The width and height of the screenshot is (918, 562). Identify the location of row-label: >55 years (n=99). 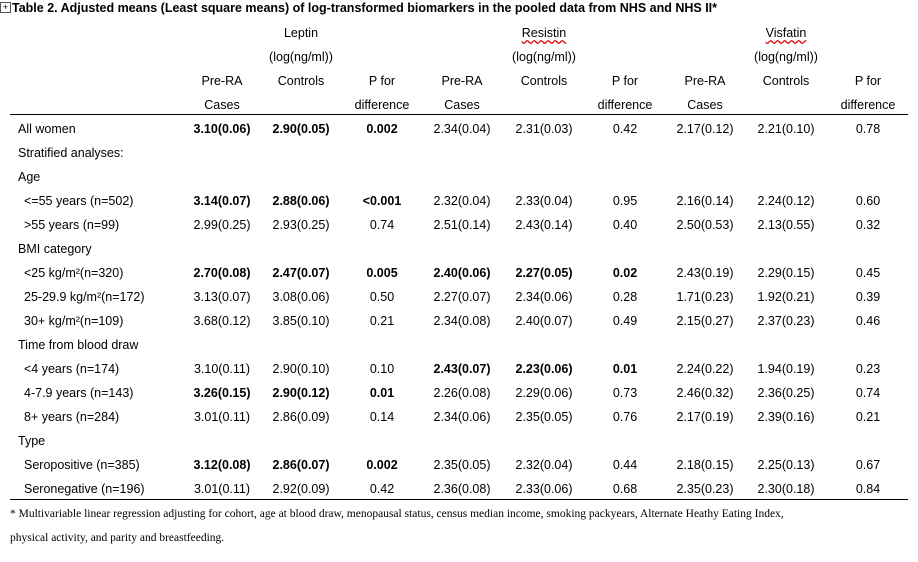
(72, 225).